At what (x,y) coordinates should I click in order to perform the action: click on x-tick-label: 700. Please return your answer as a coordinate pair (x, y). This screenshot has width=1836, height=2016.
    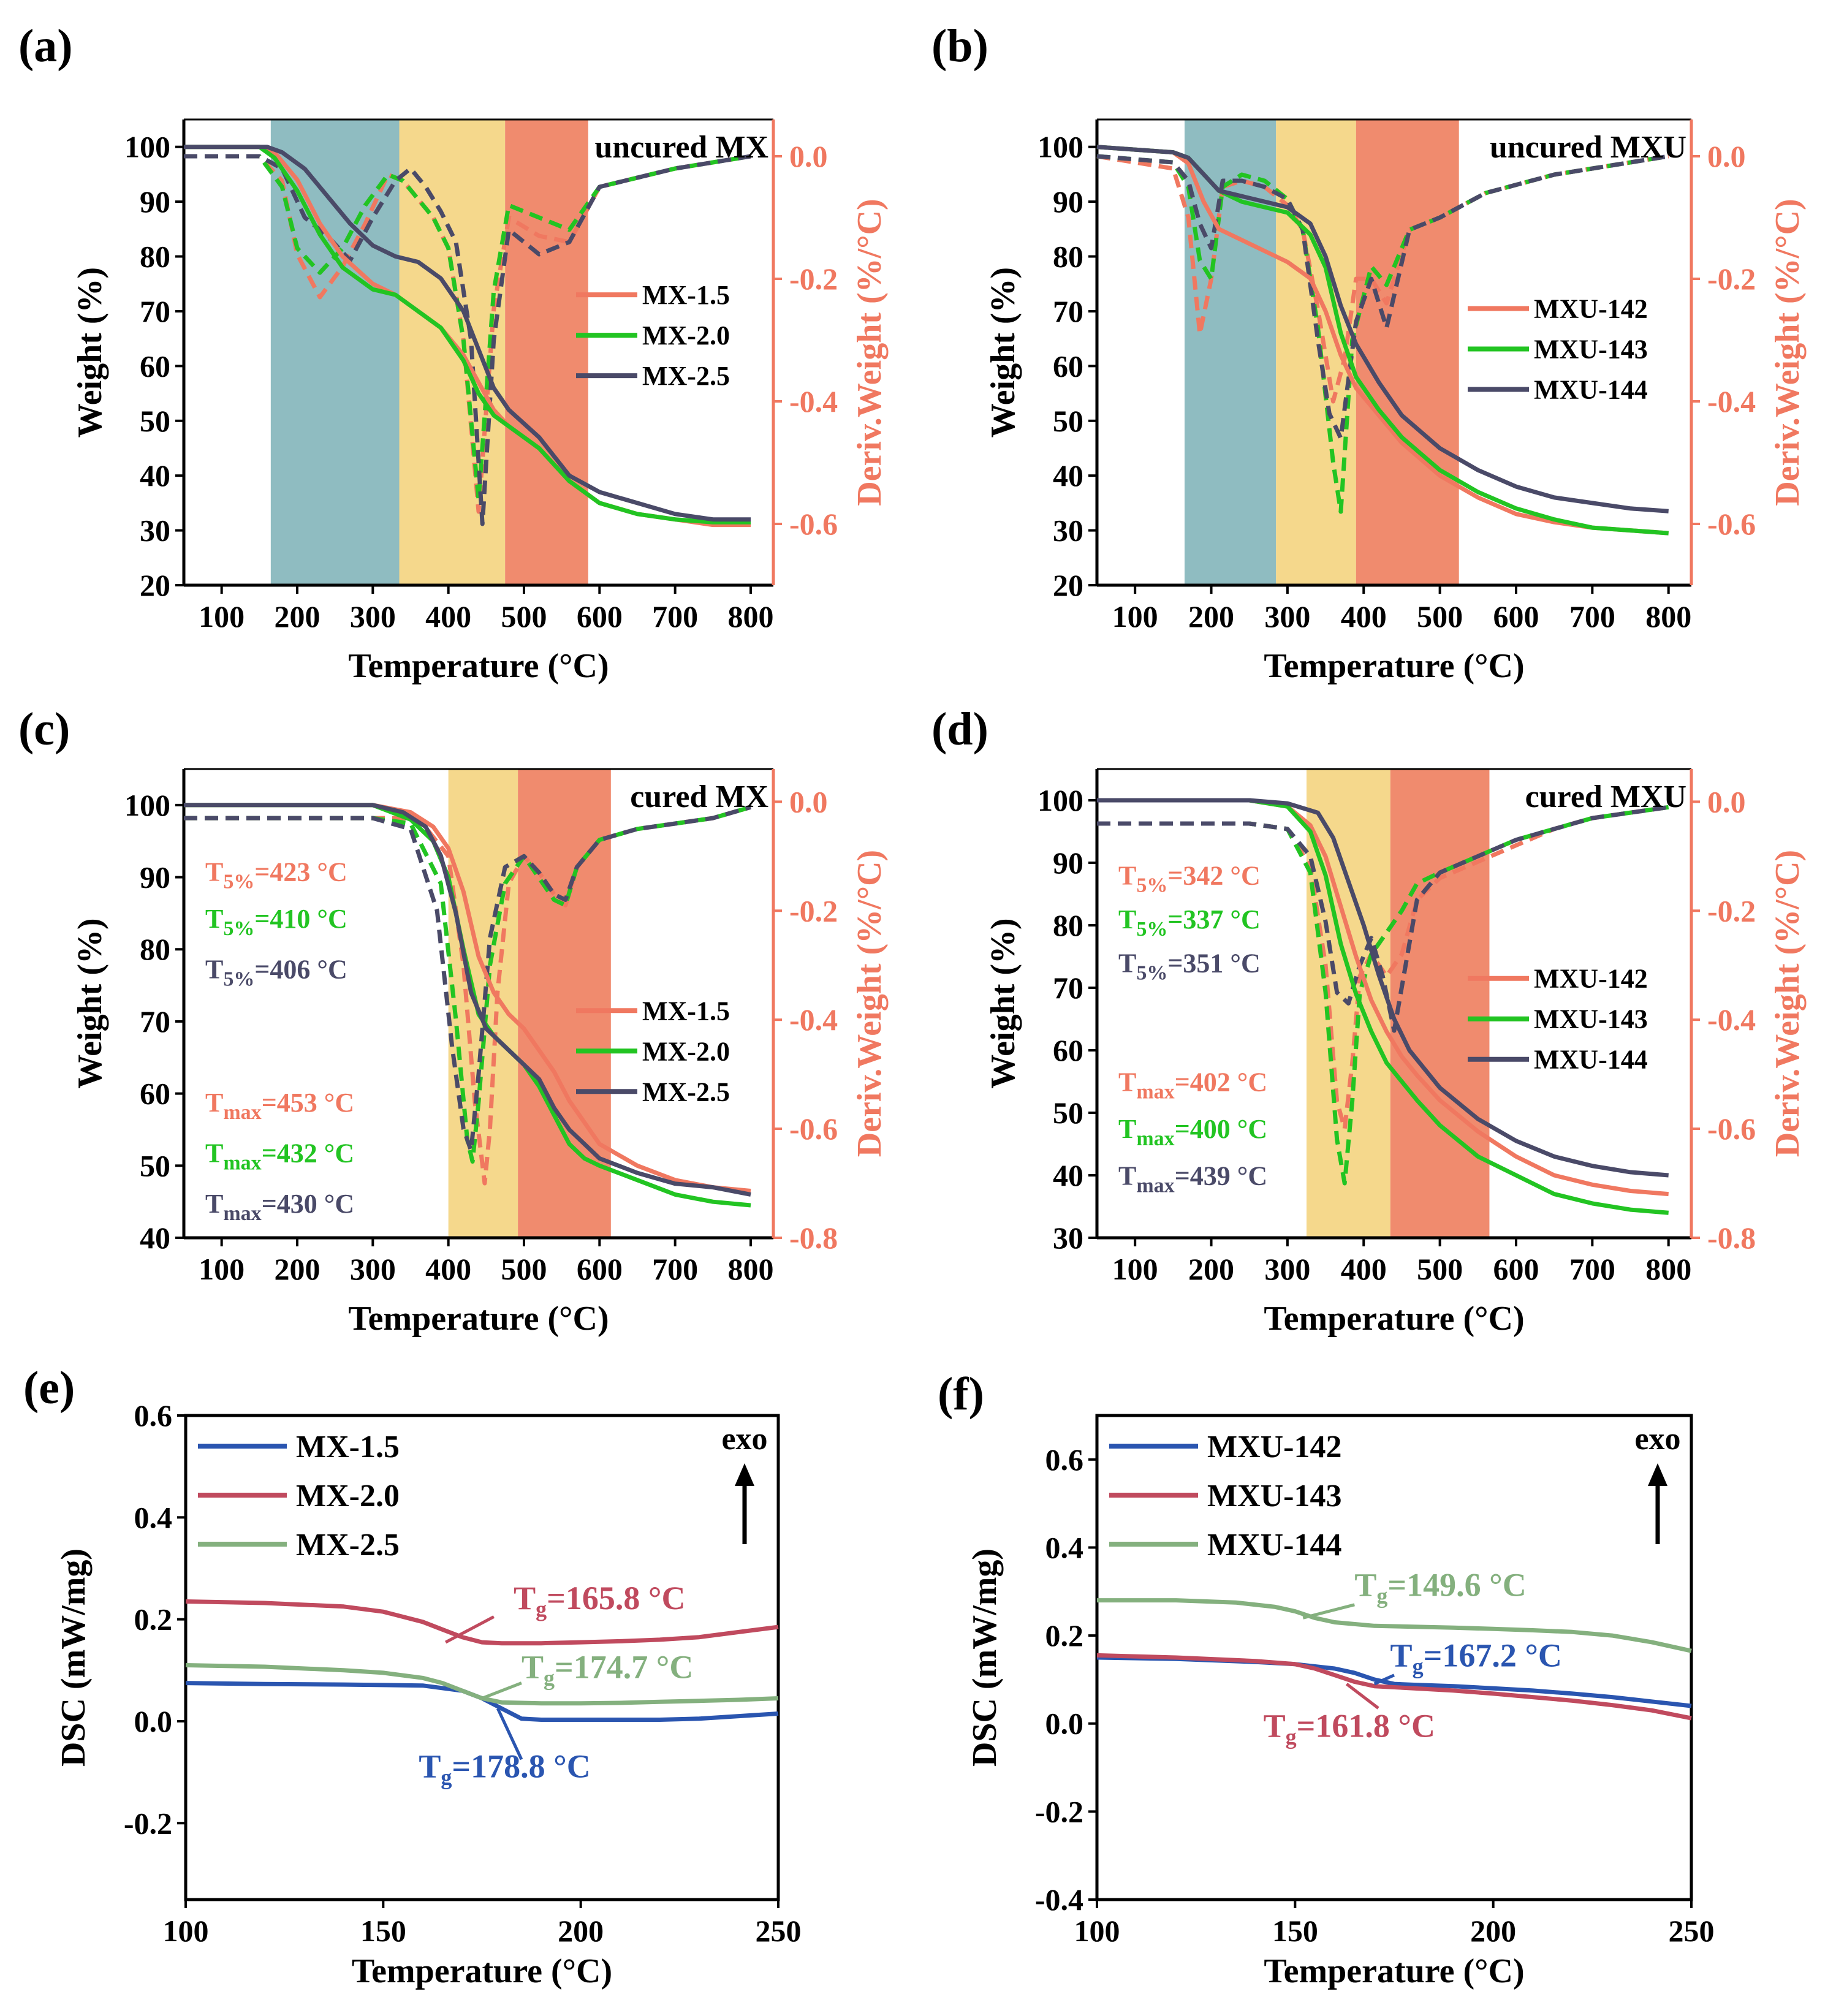
    Looking at the image, I should click on (675, 1269).